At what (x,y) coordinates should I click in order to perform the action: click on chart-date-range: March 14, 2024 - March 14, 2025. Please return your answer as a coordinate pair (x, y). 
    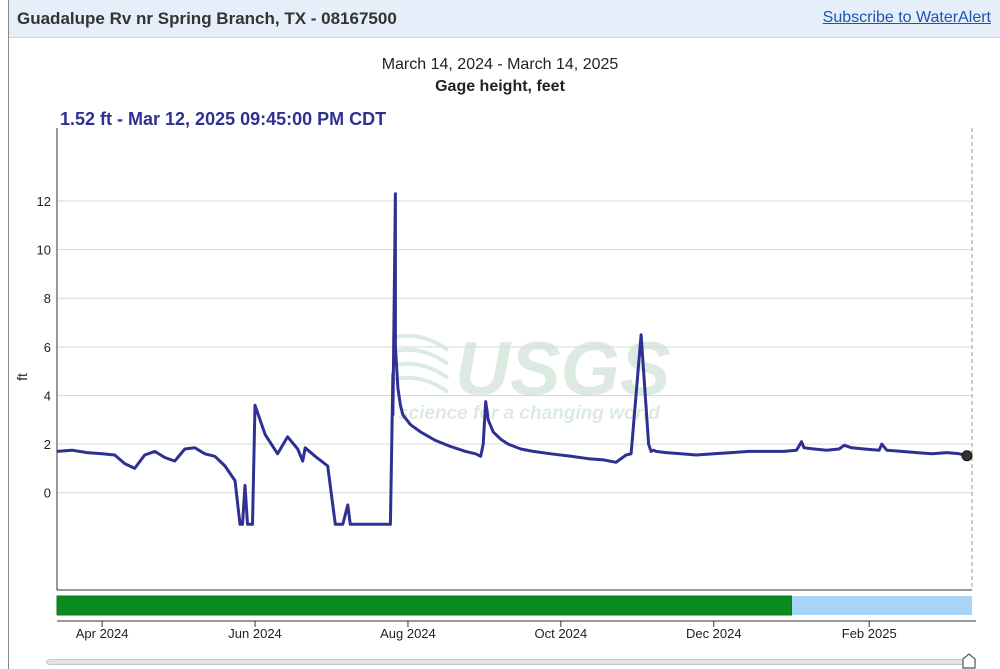
    Looking at the image, I should click on (500, 64).